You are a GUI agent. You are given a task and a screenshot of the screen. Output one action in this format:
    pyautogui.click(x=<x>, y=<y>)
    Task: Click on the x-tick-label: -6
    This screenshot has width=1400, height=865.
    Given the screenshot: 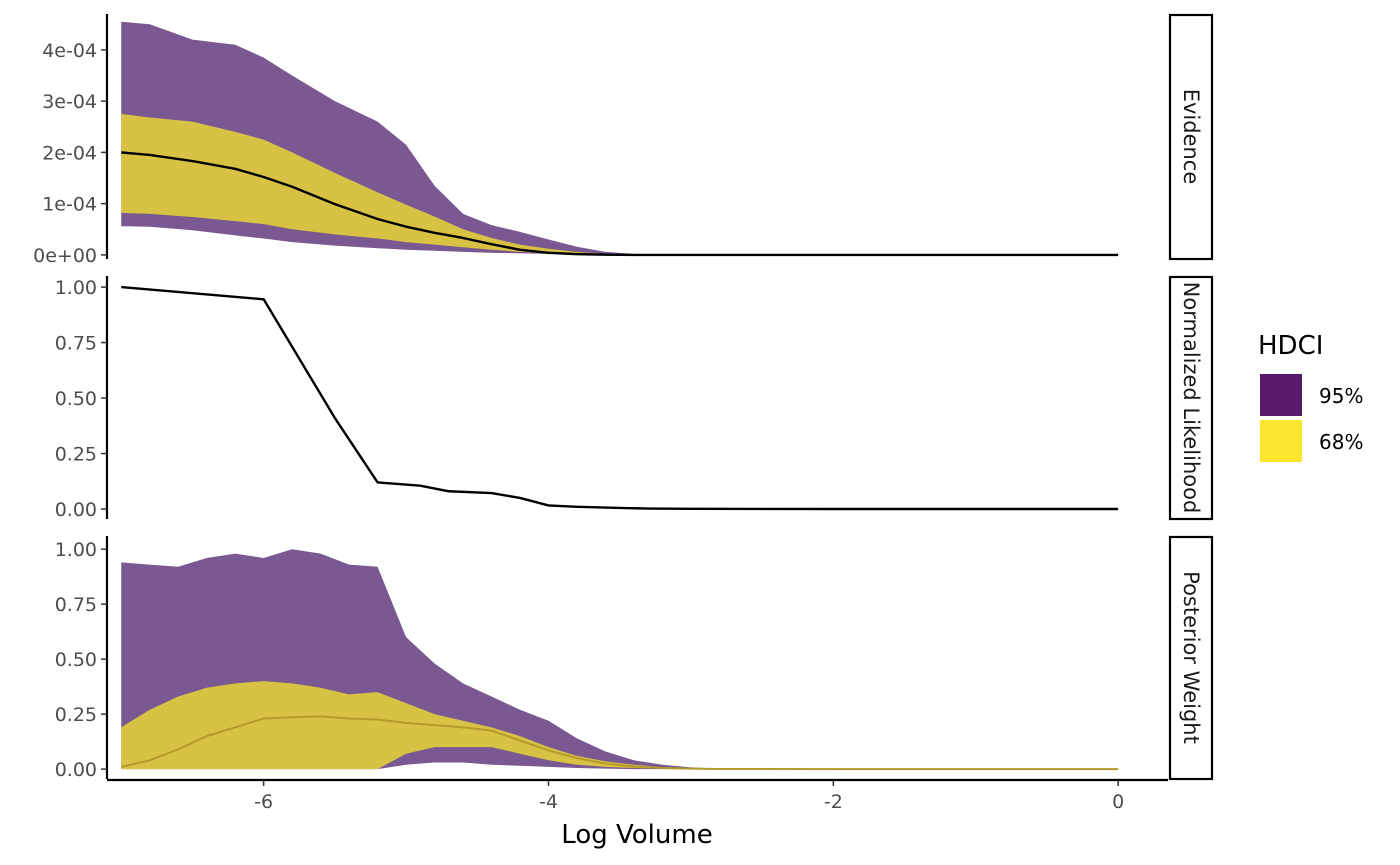 What is the action you would take?
    pyautogui.click(x=263, y=802)
    